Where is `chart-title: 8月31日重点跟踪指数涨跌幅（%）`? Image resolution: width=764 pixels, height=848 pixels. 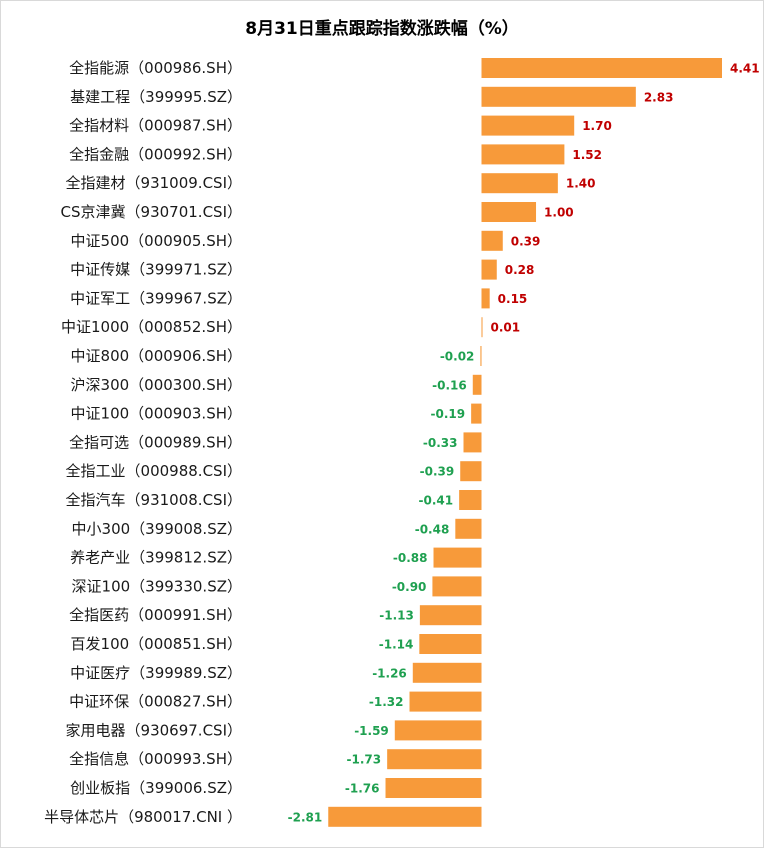 chart-title: 8月31日重点跟踪指数涨跌幅（%） is located at coordinates (382, 29).